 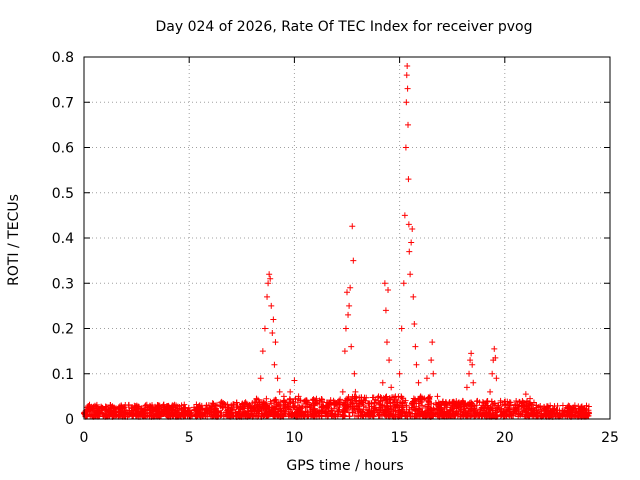 What do you see at coordinates (63, 375) in the screenshot?
I see `y-tick-label: 0.1` at bounding box center [63, 375].